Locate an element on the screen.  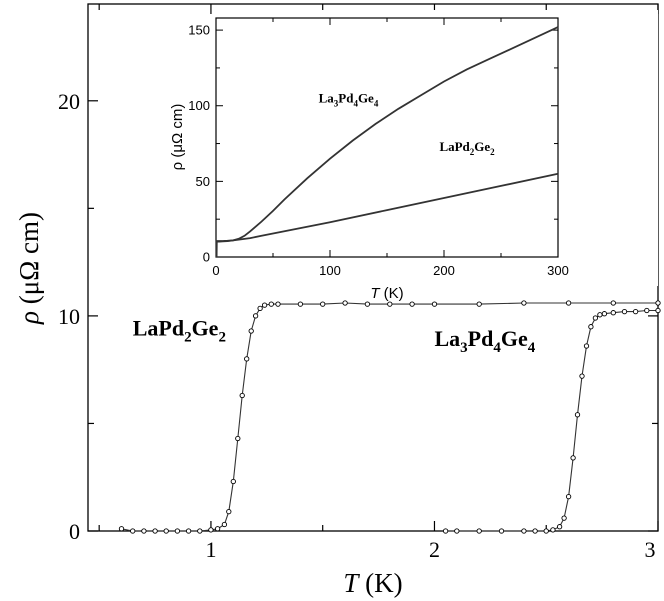
inset-y-tick-label: 150 is located at coordinates (199, 30).